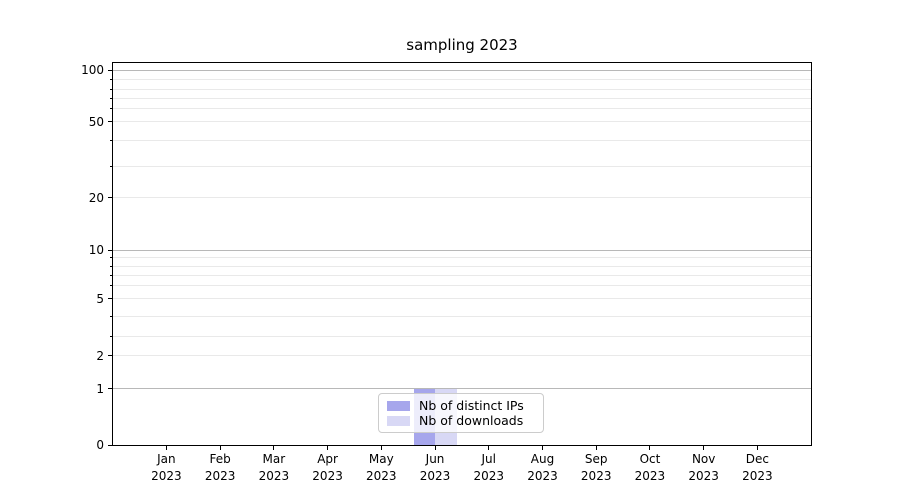  I want to click on legend: Nb of distinct IPs Nb of downloads, so click(461, 413).